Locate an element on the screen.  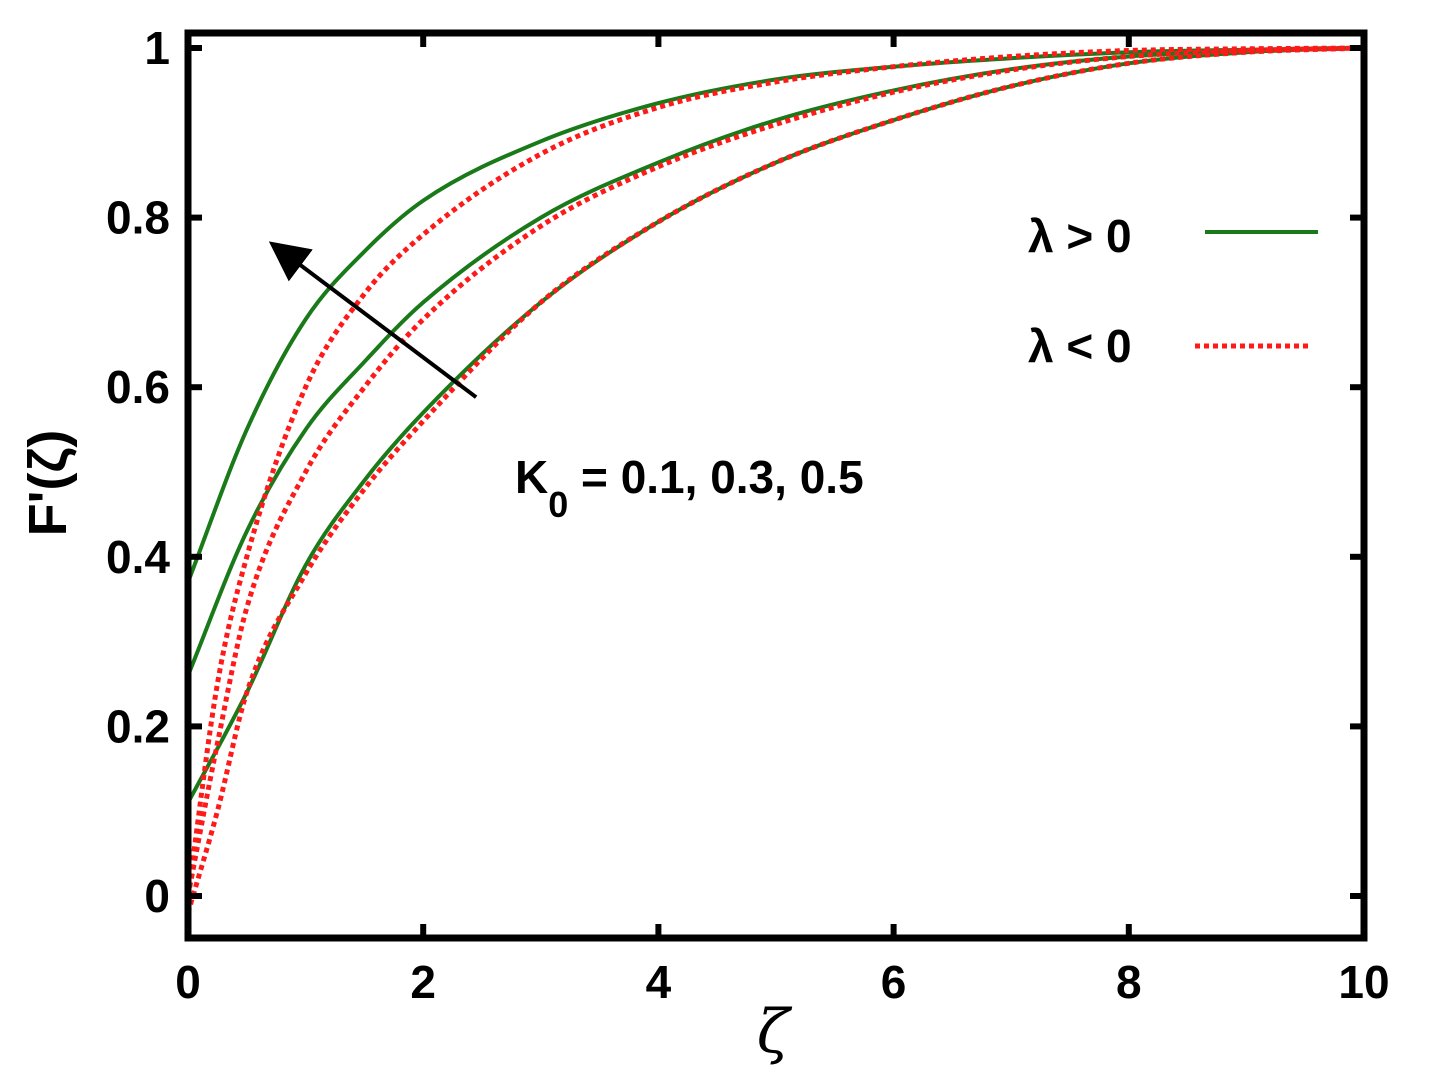
annotation-values: = 0.1, 0.3, 0.5 is located at coordinates (715, 477).